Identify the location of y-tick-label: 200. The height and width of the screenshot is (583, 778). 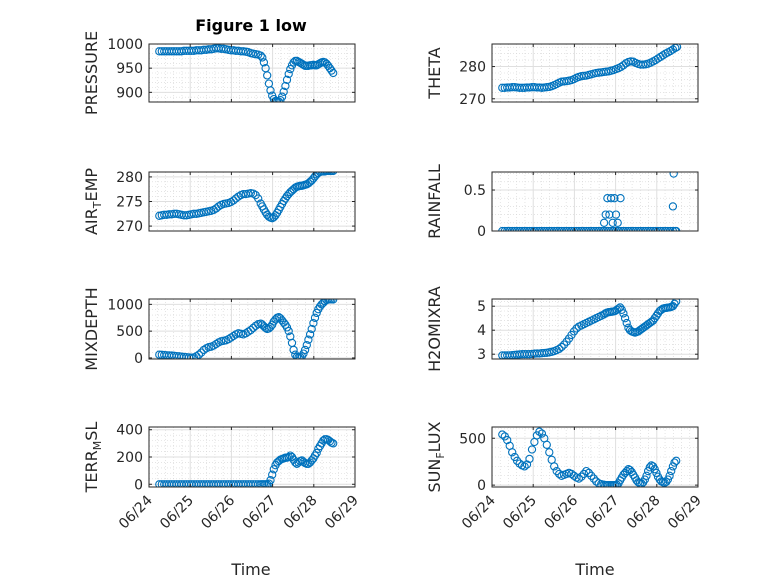
(129, 458).